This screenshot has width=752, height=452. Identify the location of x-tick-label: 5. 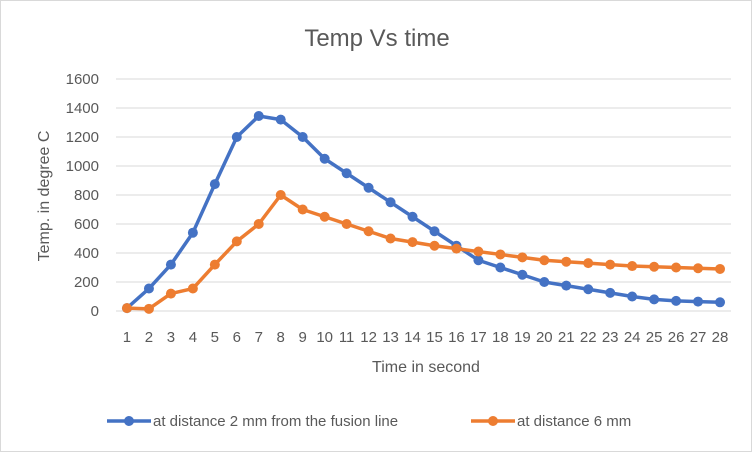
(215, 337).